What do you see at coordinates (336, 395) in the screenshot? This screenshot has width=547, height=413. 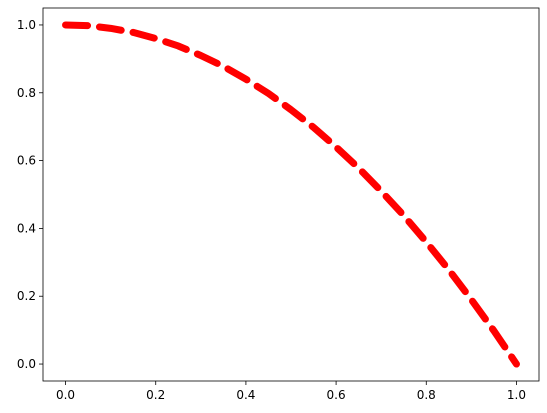 I see `x-tick-label: 0.6` at bounding box center [336, 395].